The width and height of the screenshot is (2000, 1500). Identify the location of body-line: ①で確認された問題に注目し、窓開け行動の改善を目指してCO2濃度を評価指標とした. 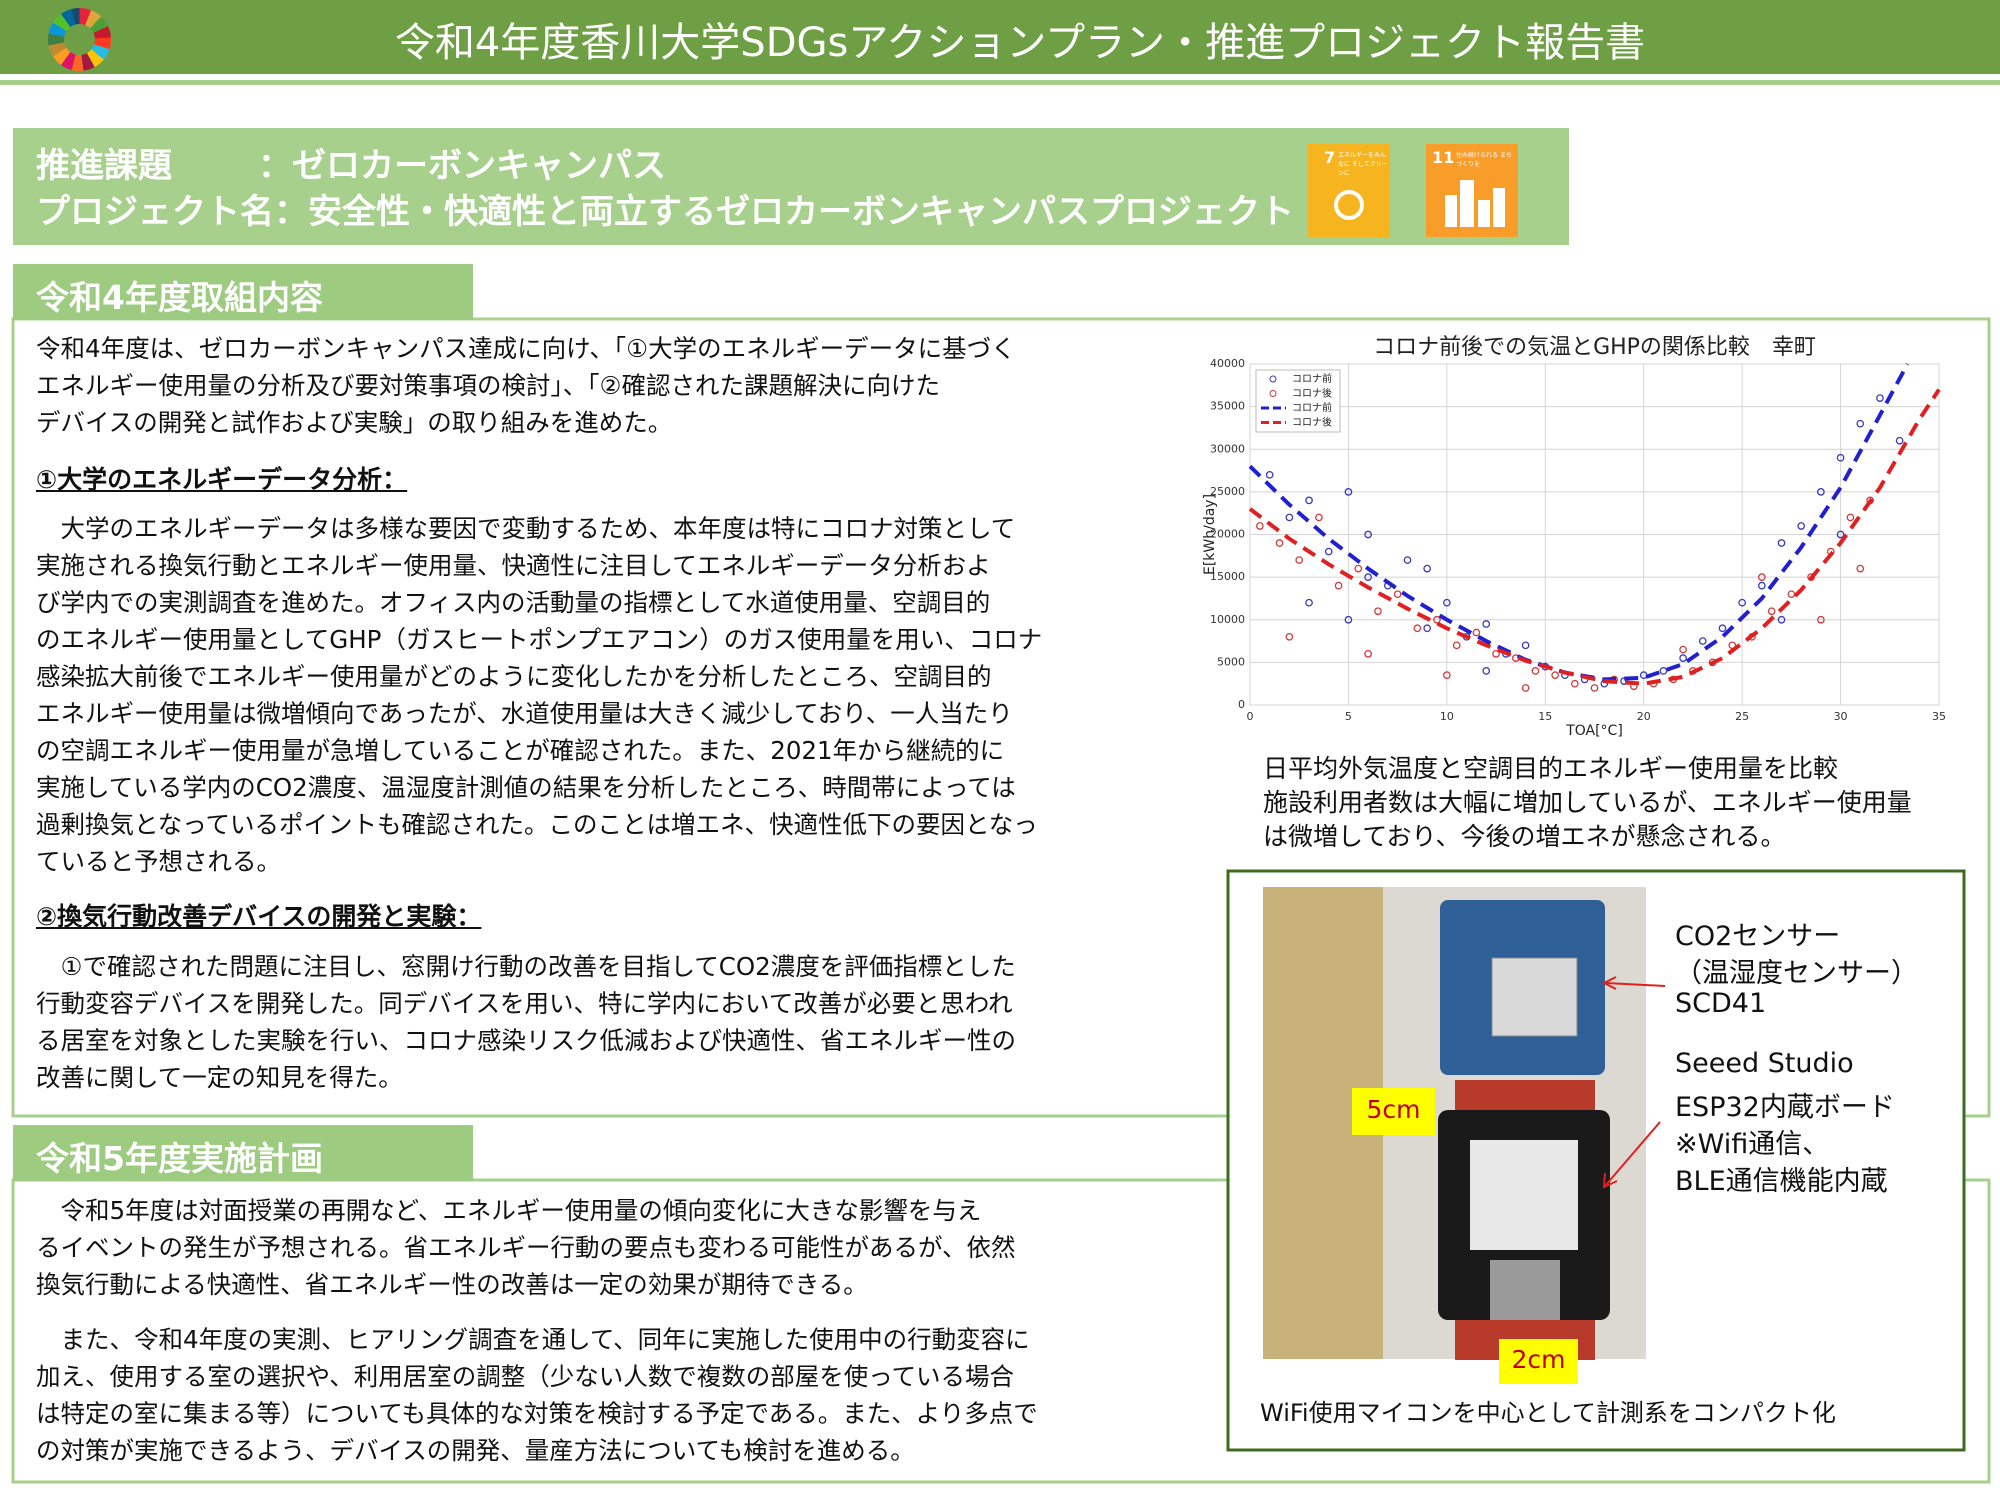
(526, 966).